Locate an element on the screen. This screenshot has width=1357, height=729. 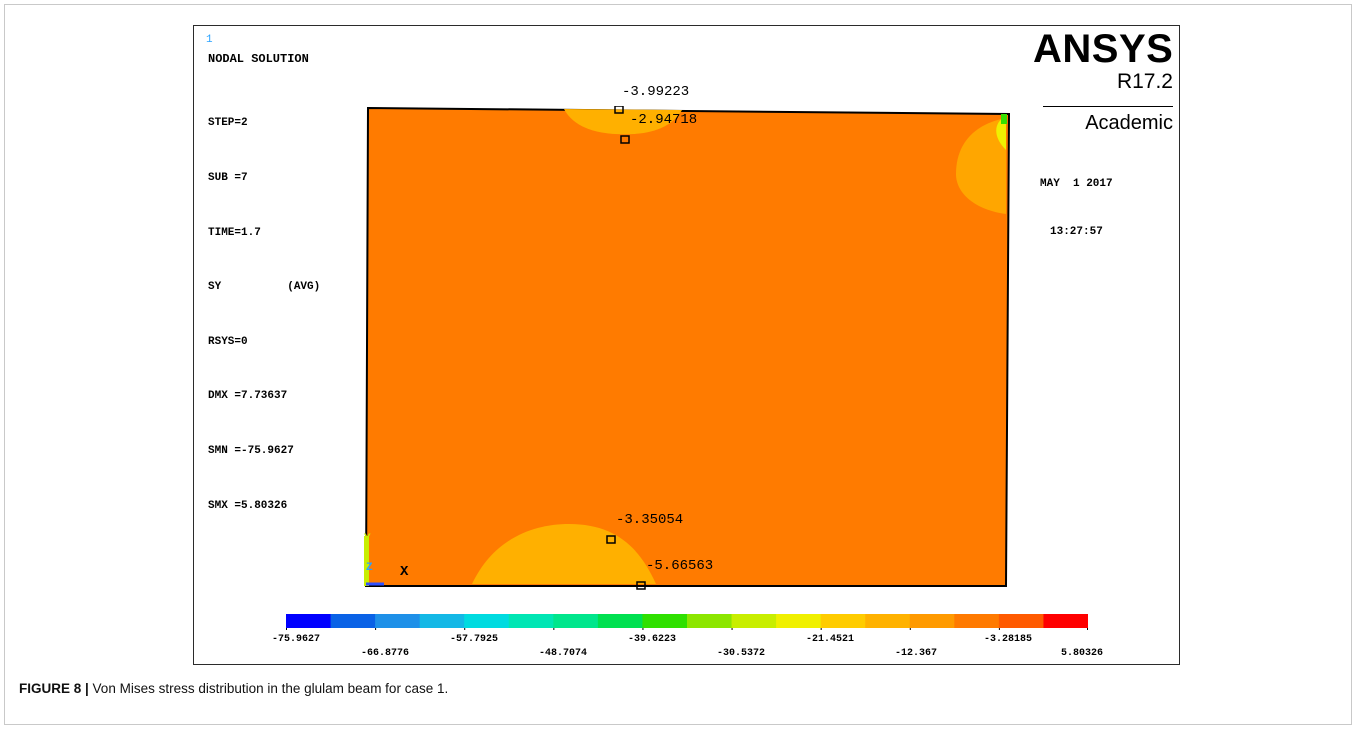
info-dmx: DMX =7.73637 is located at coordinates (248, 396).